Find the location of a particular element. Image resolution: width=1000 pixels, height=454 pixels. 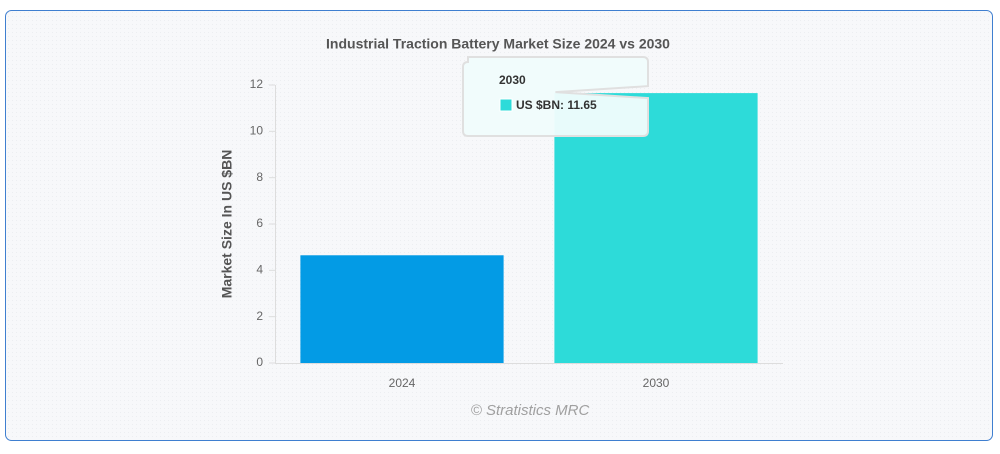

y-tick-label: 0 is located at coordinates (259, 362).